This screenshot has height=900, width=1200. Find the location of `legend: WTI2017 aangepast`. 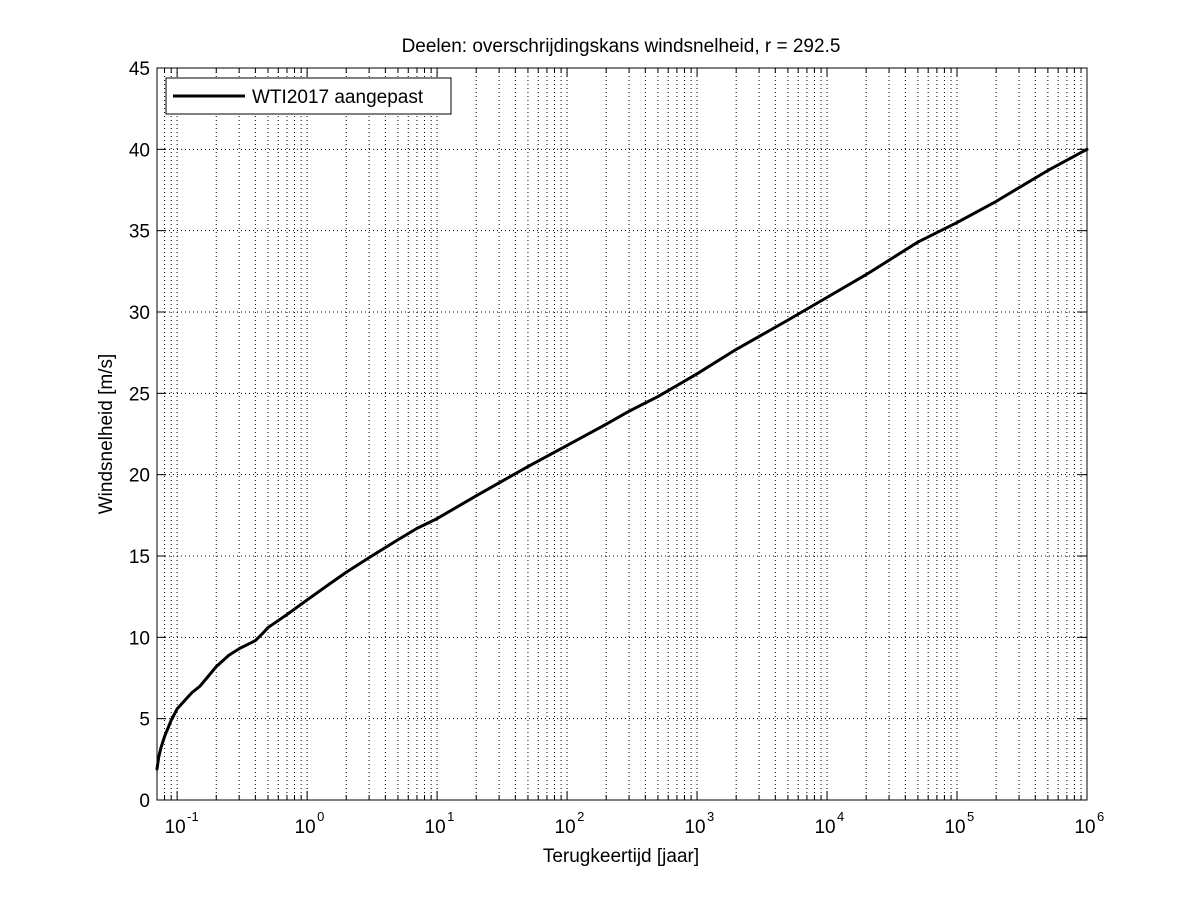

legend: WTI2017 aangepast is located at coordinates (308, 96).